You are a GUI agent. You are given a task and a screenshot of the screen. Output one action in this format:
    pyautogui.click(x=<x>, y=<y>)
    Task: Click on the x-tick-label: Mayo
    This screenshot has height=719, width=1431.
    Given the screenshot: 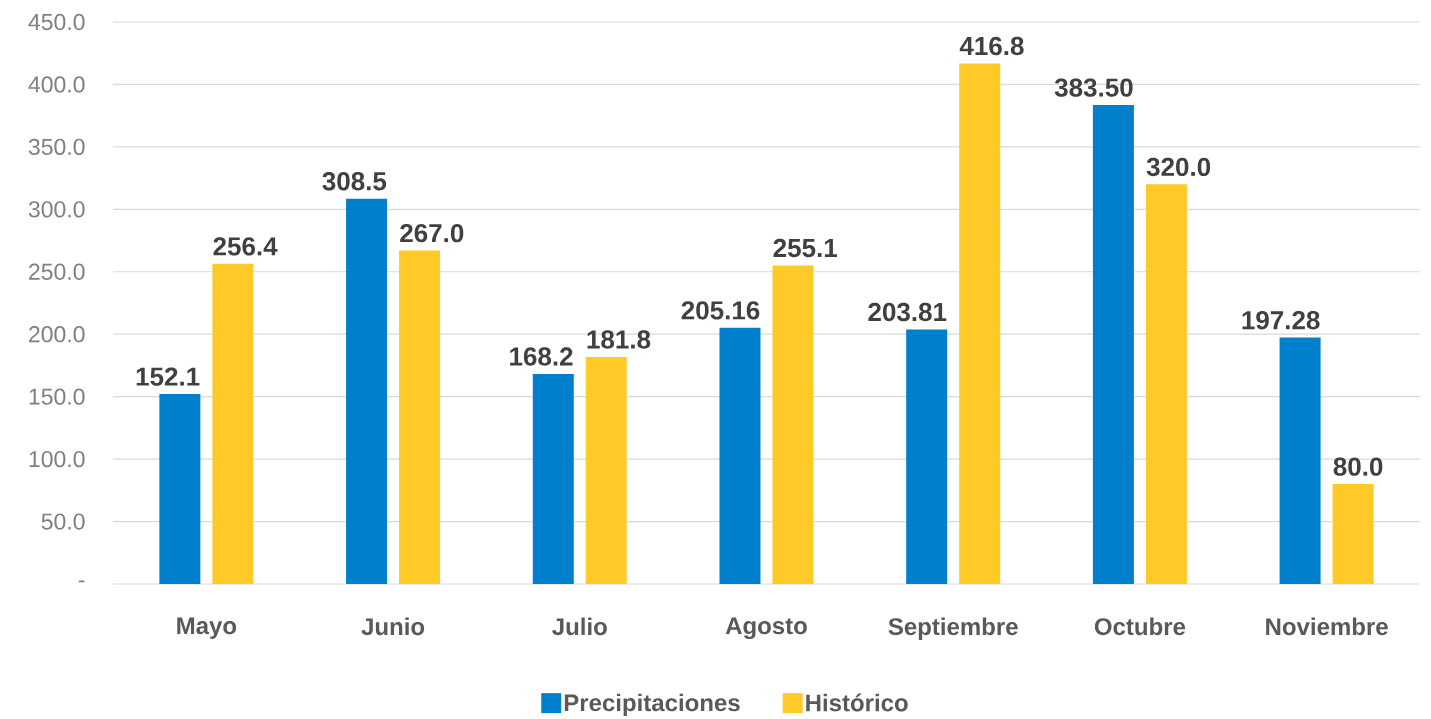 What is the action you would take?
    pyautogui.click(x=207, y=628)
    